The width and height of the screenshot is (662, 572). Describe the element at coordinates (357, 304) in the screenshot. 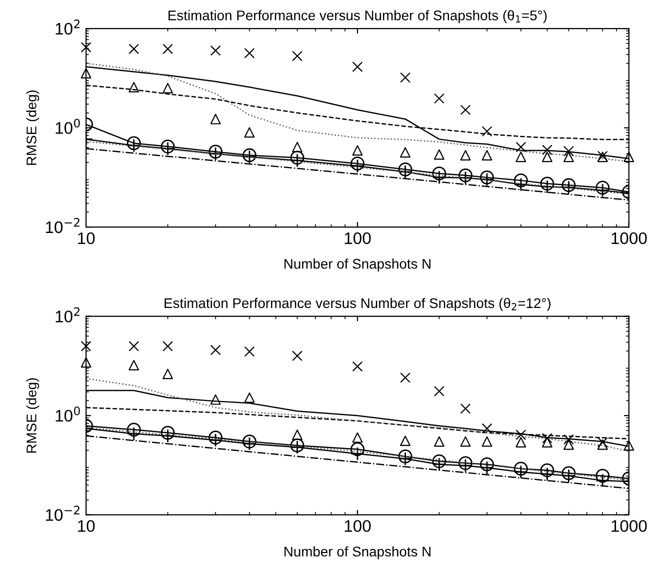

I see `chart-title: Estimation Performance versus Number of Snapshots (θ$_{2}$=12°)` at that location.